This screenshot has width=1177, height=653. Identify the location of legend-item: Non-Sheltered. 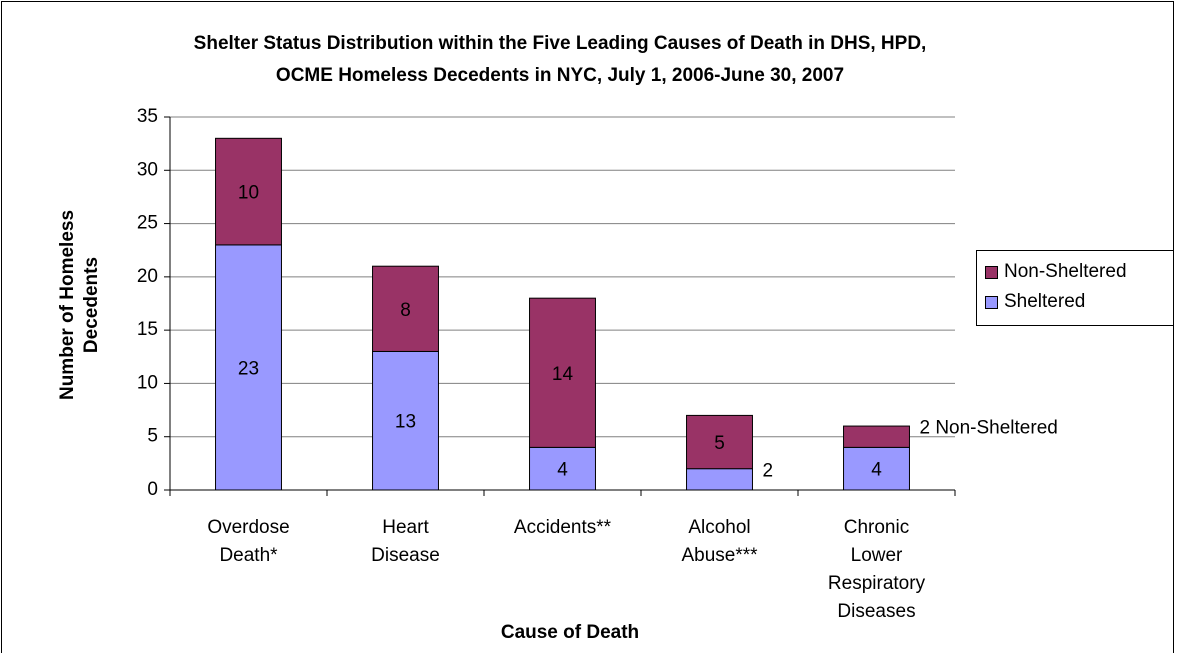
(1056, 272).